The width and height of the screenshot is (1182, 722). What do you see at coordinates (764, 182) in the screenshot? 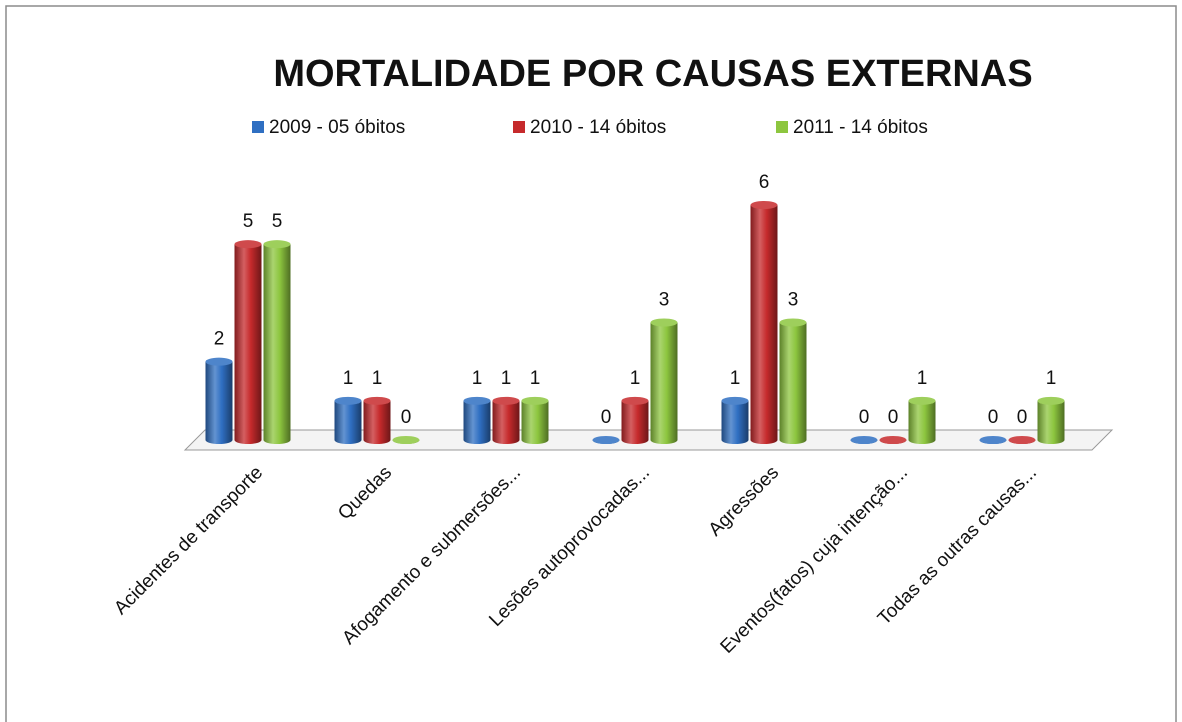
I see `data-label: 6` at bounding box center [764, 182].